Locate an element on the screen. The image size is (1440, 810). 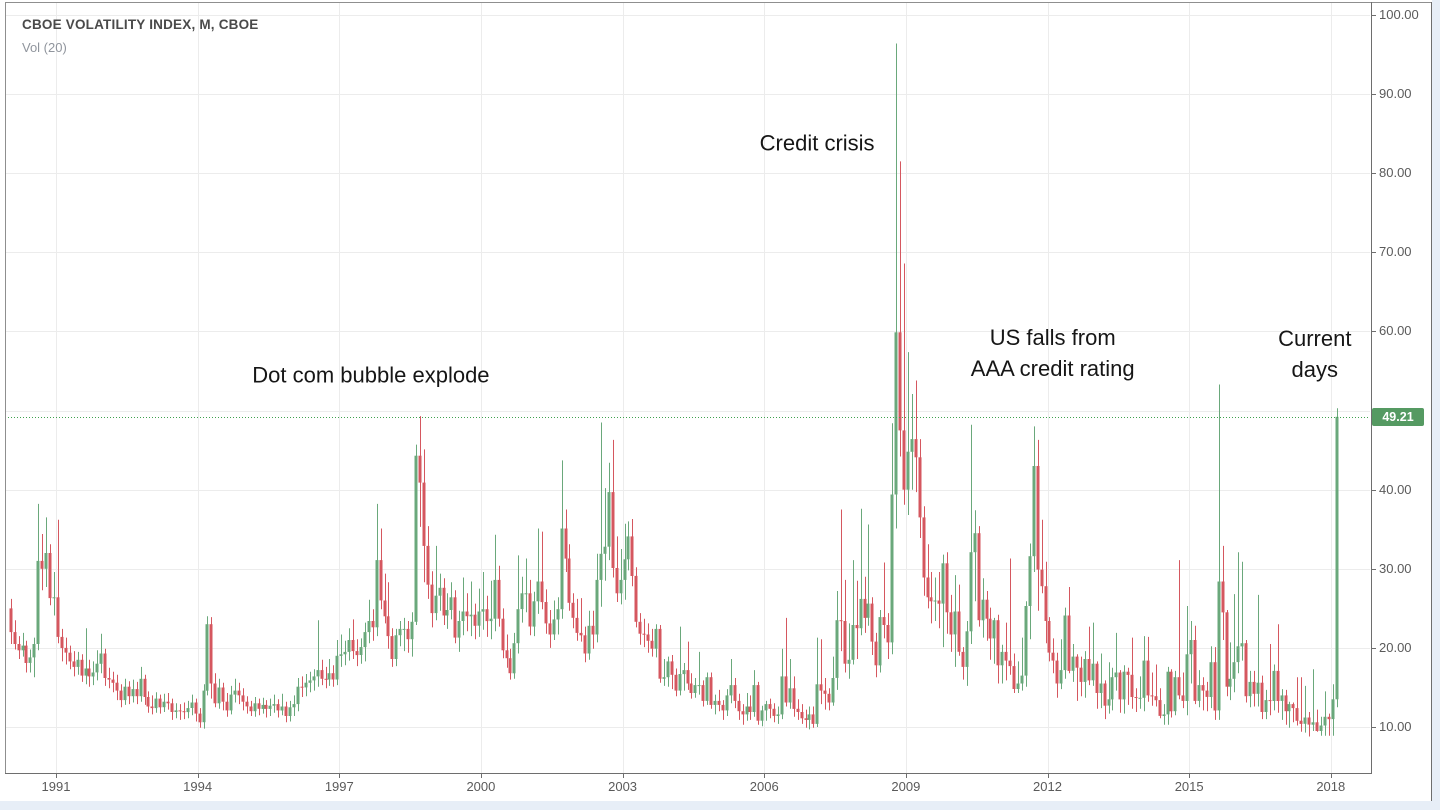
annotation-current-days: Current days is located at coordinates (1315, 353).